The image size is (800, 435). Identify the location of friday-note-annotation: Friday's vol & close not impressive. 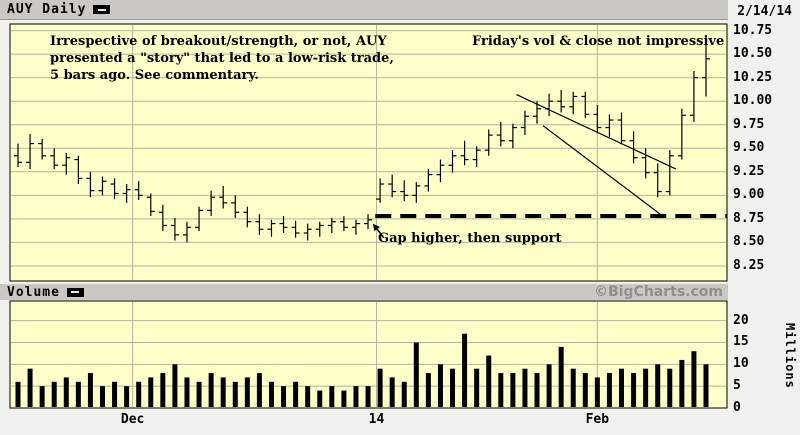
(598, 41).